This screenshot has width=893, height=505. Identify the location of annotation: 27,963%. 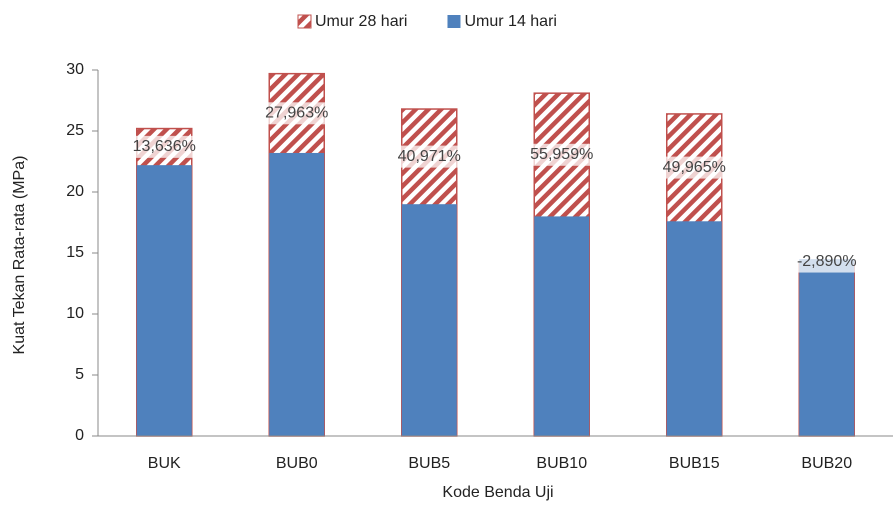
(296, 113).